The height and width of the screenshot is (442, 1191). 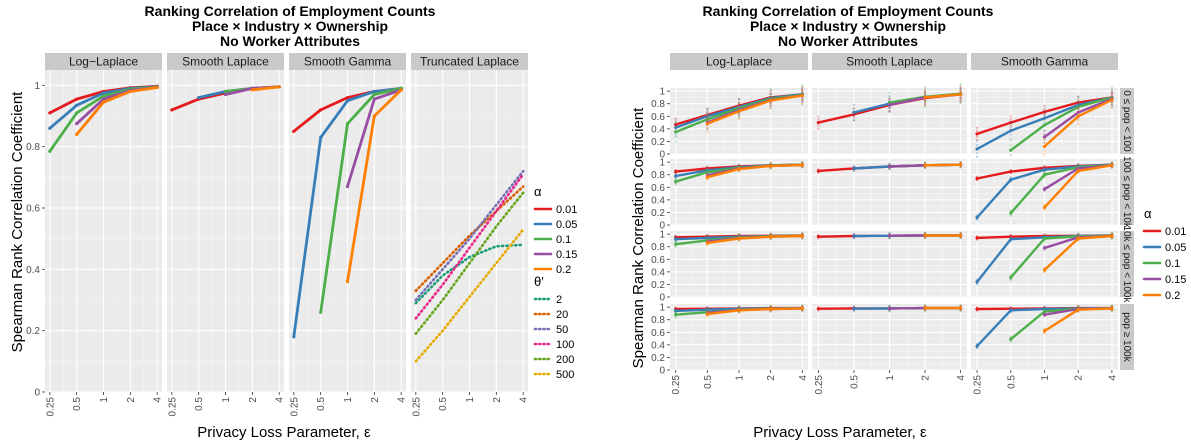 What do you see at coordinates (925, 238) in the screenshot?
I see `right-panel-2-1-scatter-point` at bounding box center [925, 238].